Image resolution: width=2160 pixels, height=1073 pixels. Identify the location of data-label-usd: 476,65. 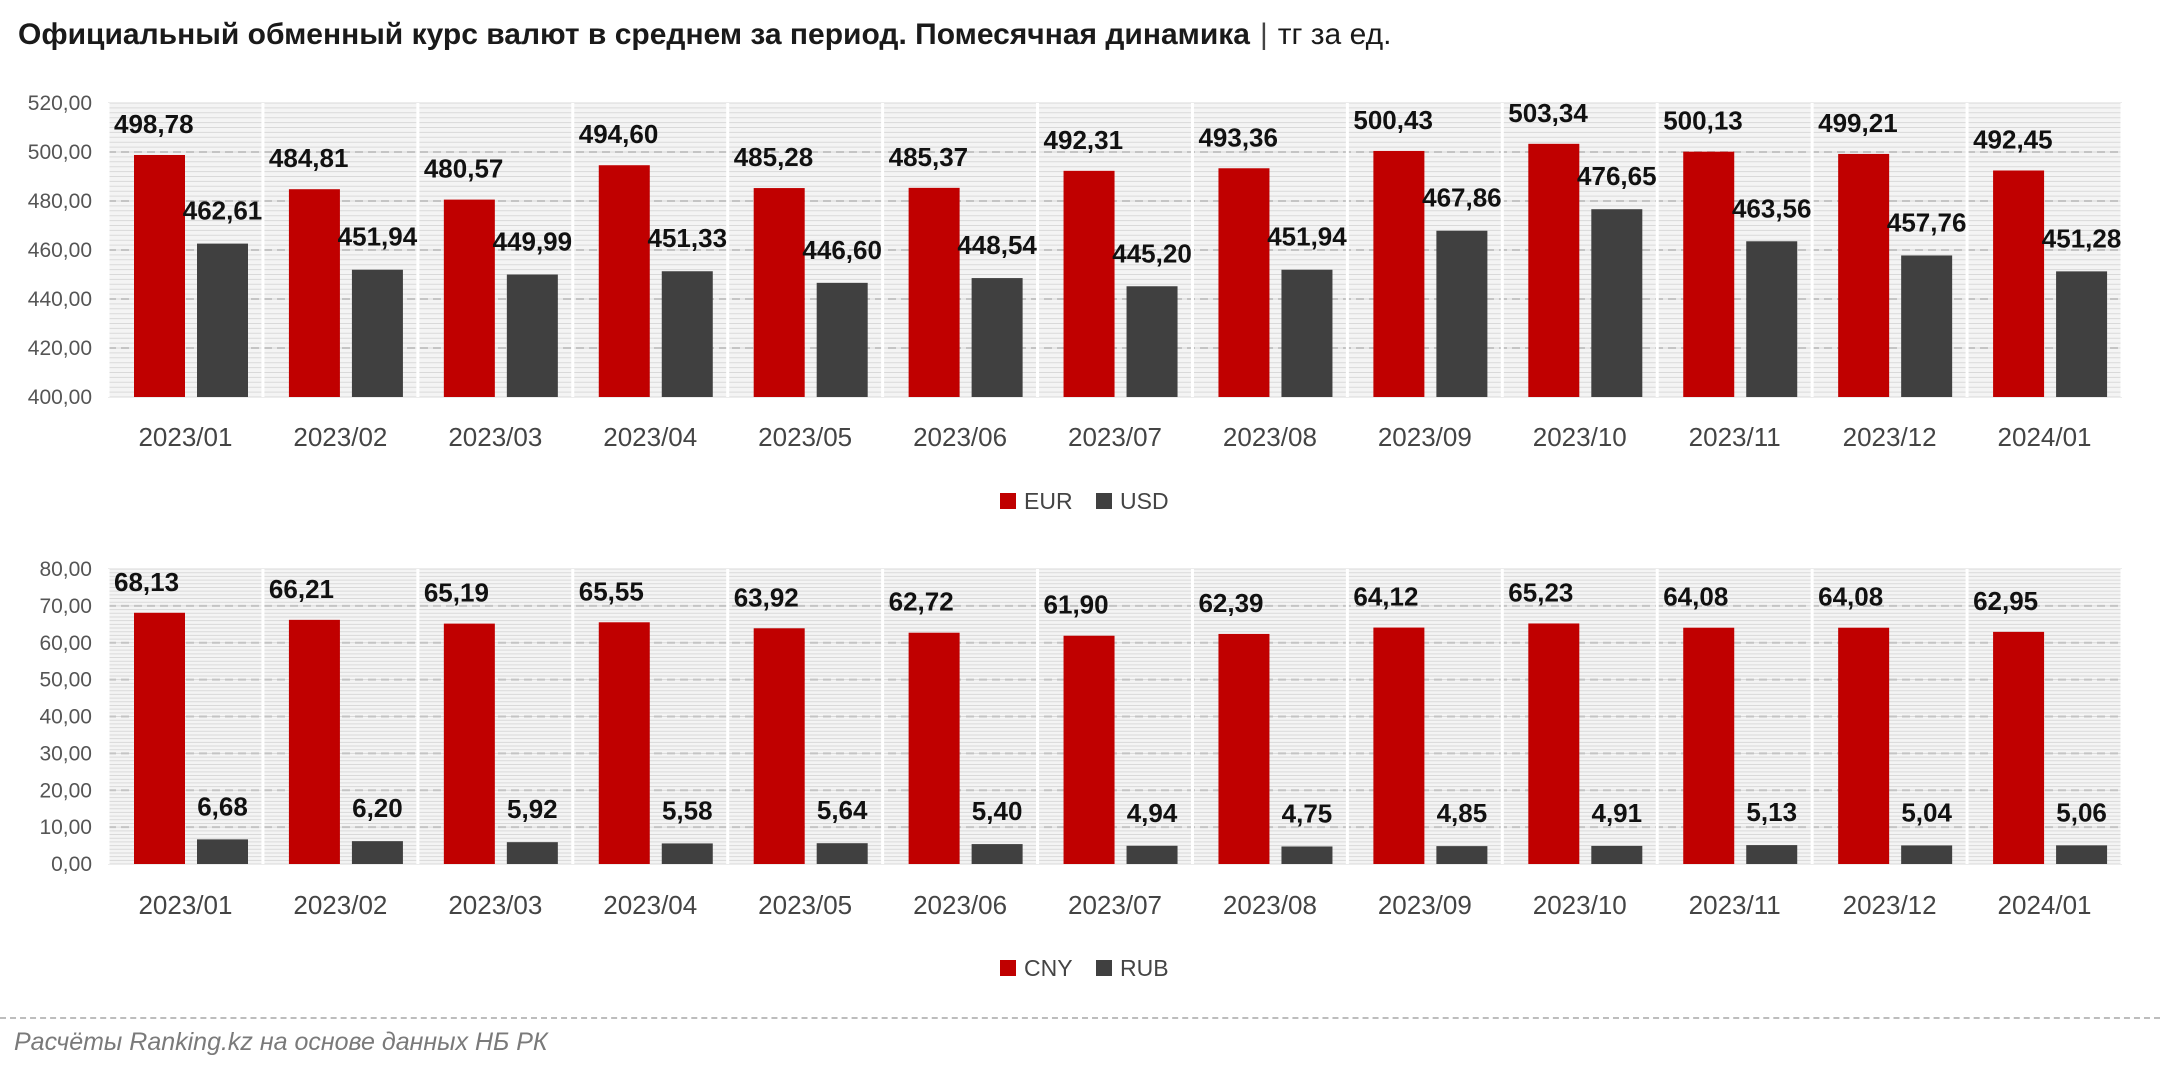
(1617, 176).